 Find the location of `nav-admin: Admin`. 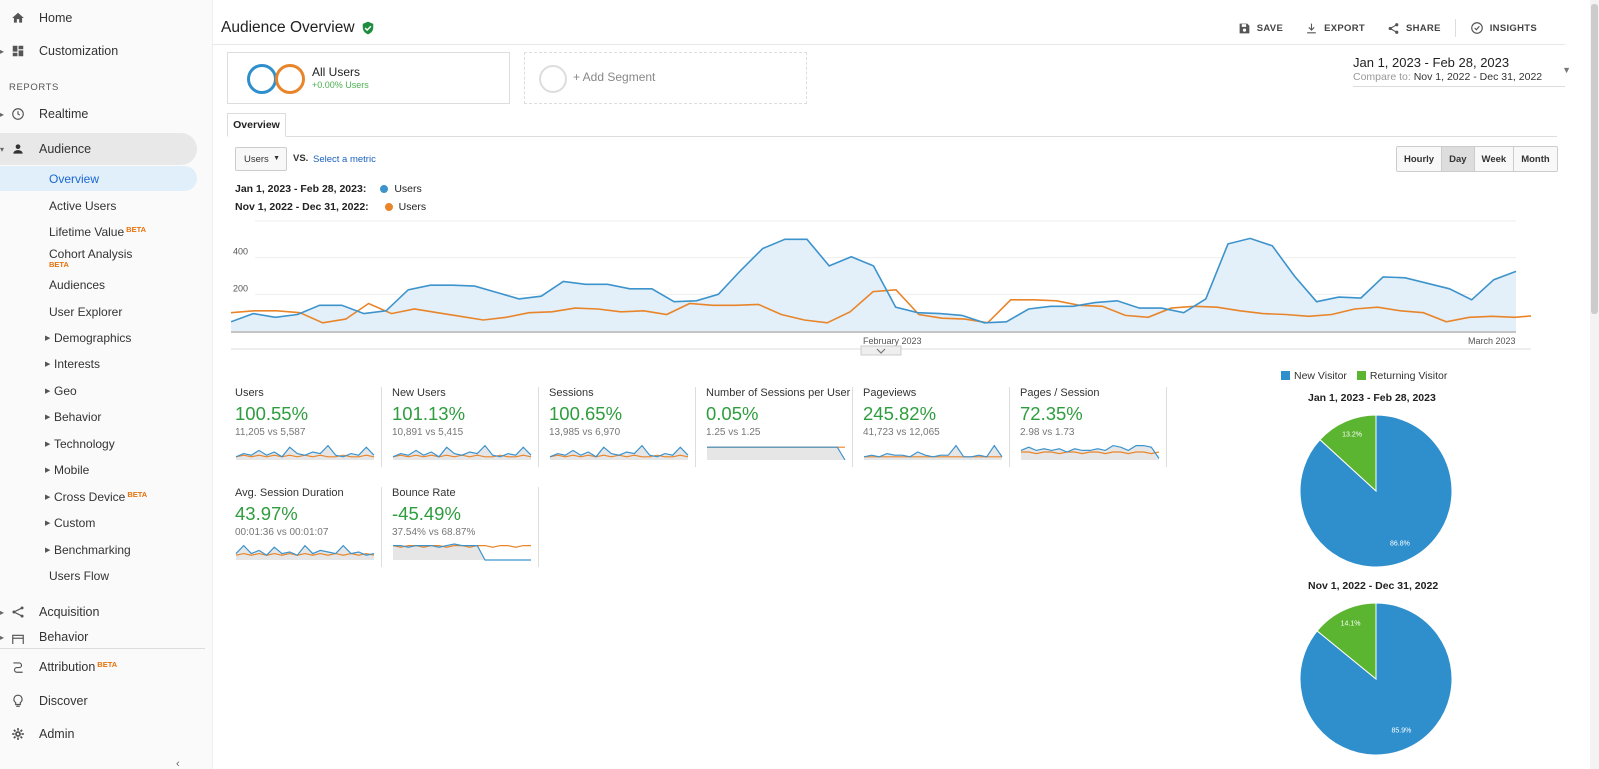

nav-admin: Admin is located at coordinates (102, 734).